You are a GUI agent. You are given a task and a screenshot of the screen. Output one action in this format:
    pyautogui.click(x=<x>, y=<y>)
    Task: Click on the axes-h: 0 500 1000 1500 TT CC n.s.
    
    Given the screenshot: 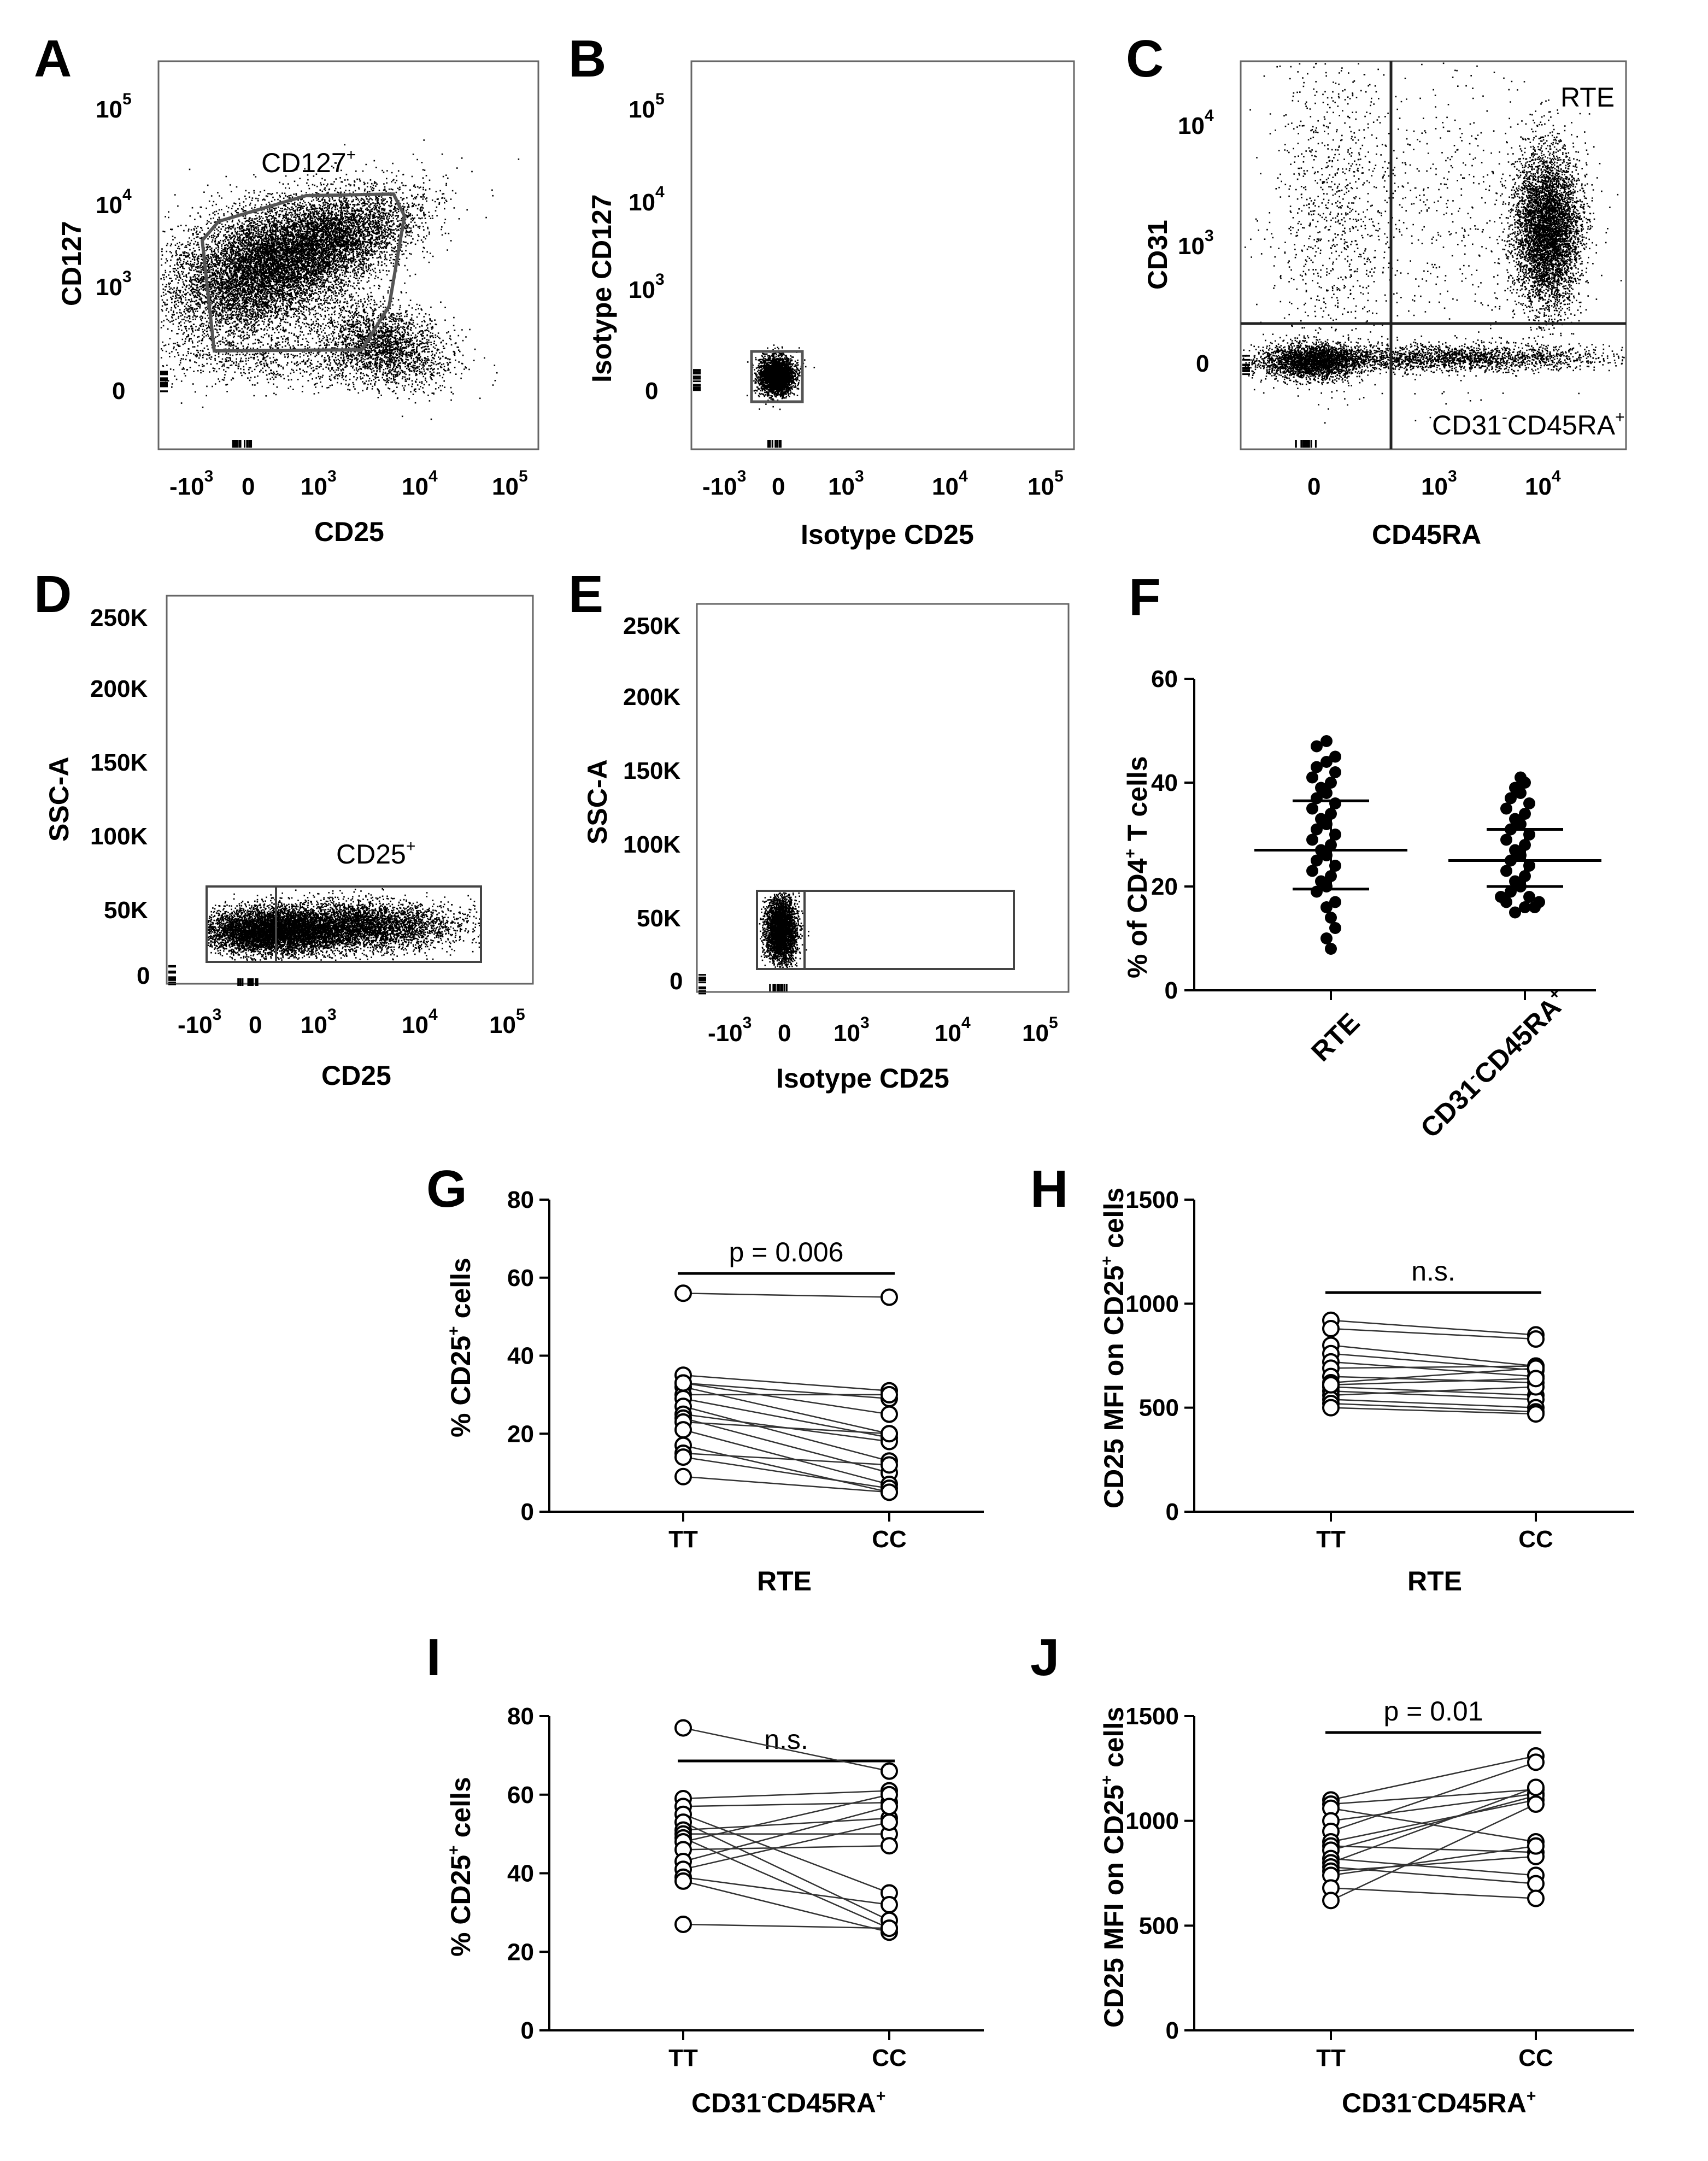 What is the action you would take?
    pyautogui.click(x=1380, y=1370)
    